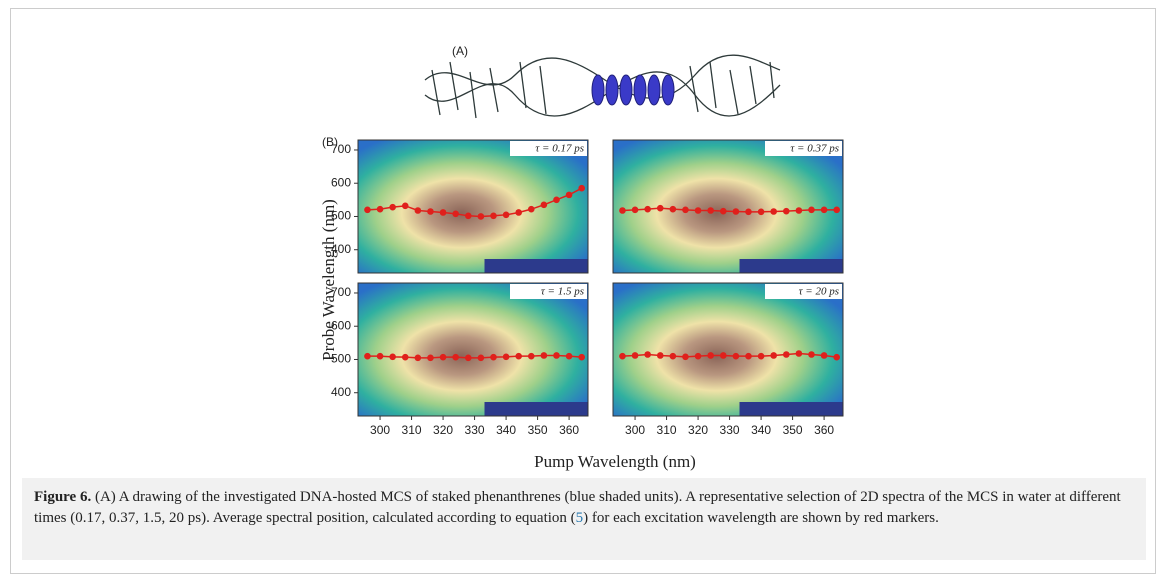  What do you see at coordinates (633, 90) in the screenshot?
I see `phenanthrene-stack` at bounding box center [633, 90].